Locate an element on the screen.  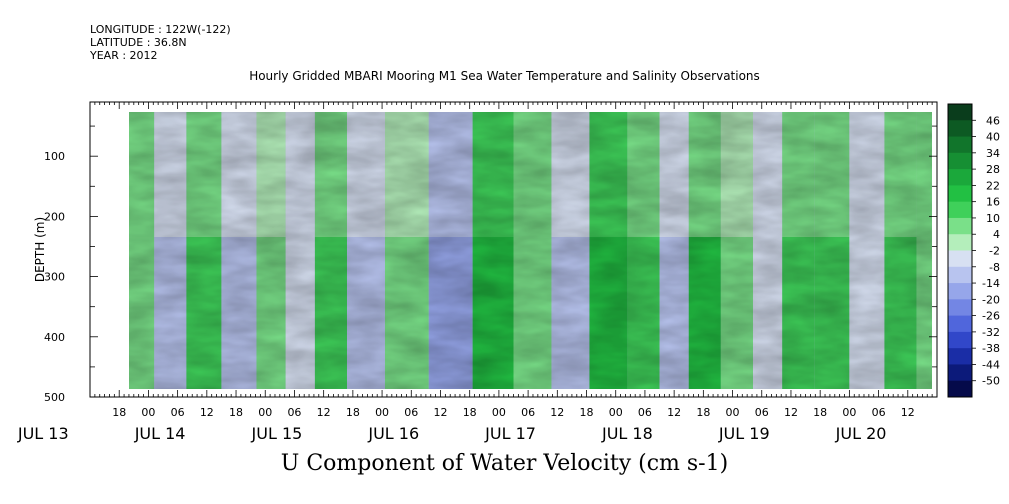
y-tick-label: 100 is located at coordinates (54, 156).